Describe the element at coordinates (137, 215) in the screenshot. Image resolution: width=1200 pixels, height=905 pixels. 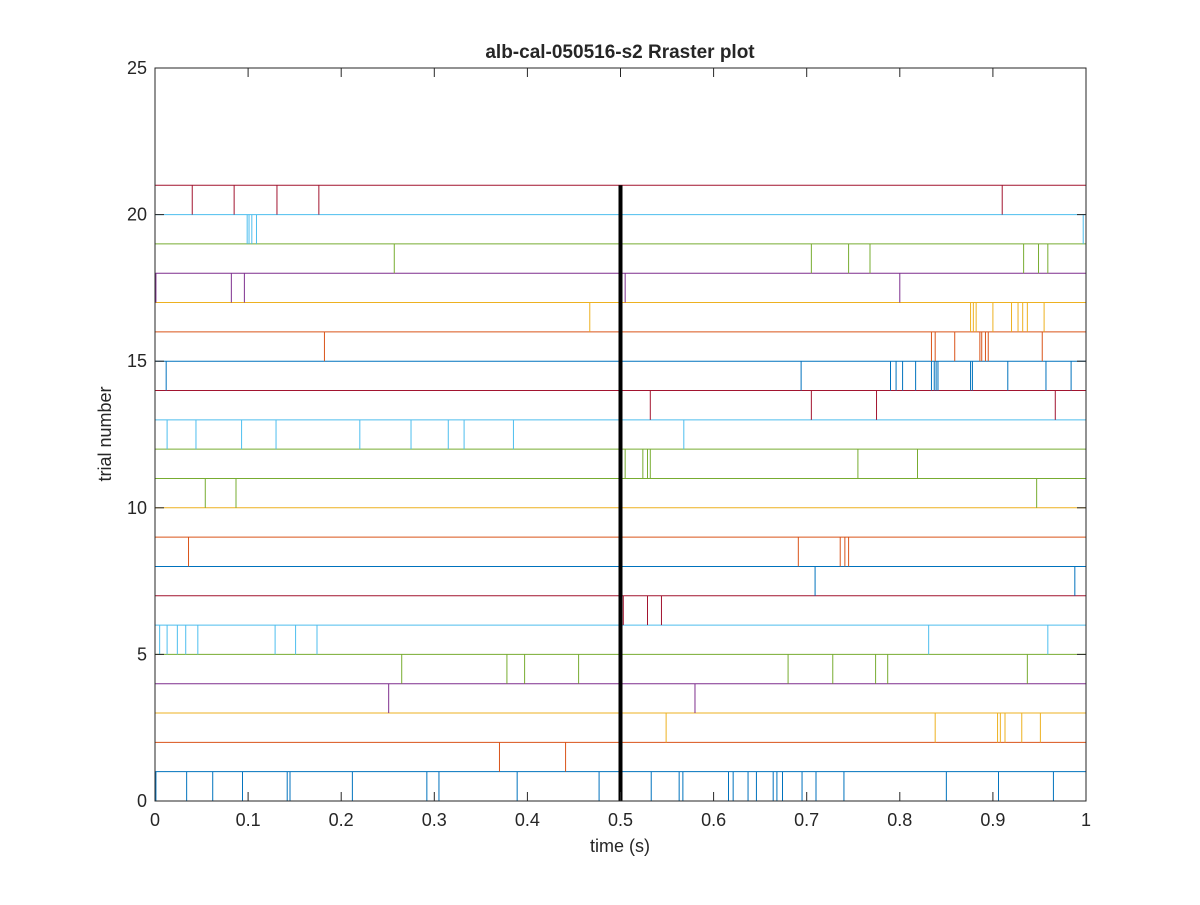
I see `y-tick-label: 20` at that location.